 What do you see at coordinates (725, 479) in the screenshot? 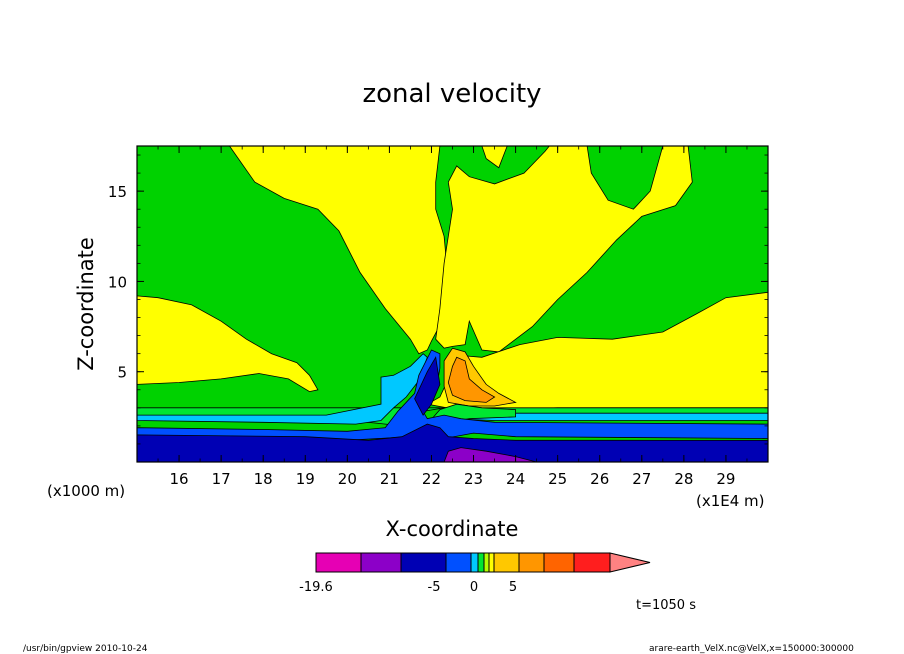
I see `x-tick-label: 29` at bounding box center [725, 479].